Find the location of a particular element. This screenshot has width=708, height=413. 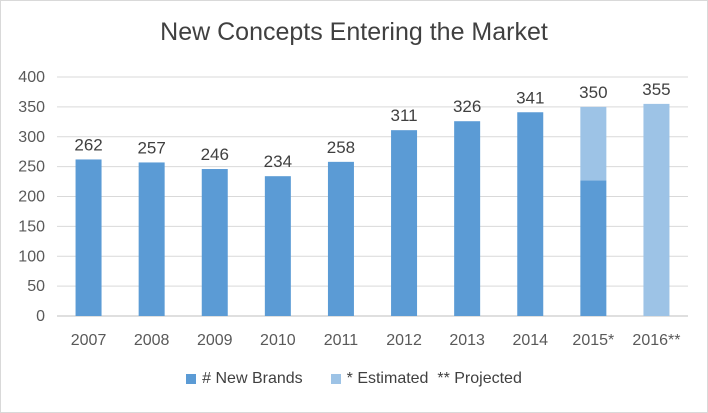

y-tick-label: 350 is located at coordinates (31, 107).